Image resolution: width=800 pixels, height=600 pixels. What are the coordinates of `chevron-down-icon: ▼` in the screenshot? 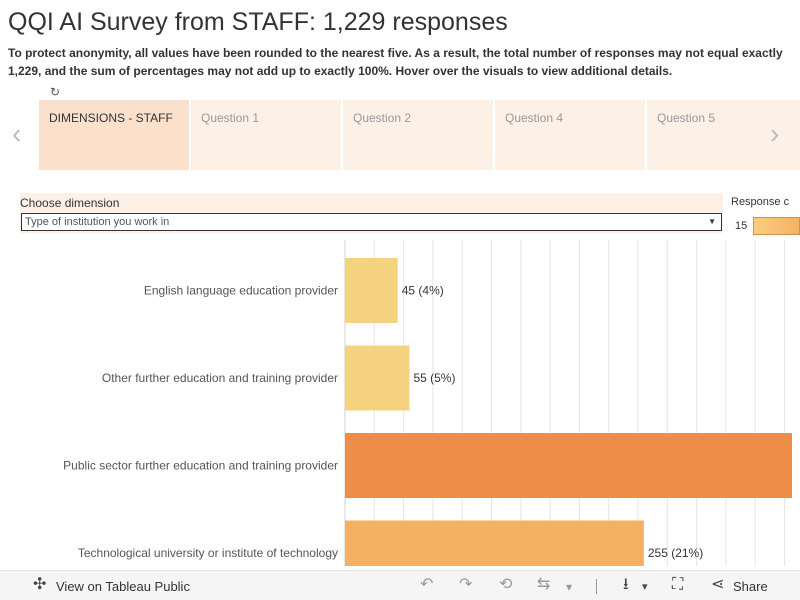 It's located at (712, 221).